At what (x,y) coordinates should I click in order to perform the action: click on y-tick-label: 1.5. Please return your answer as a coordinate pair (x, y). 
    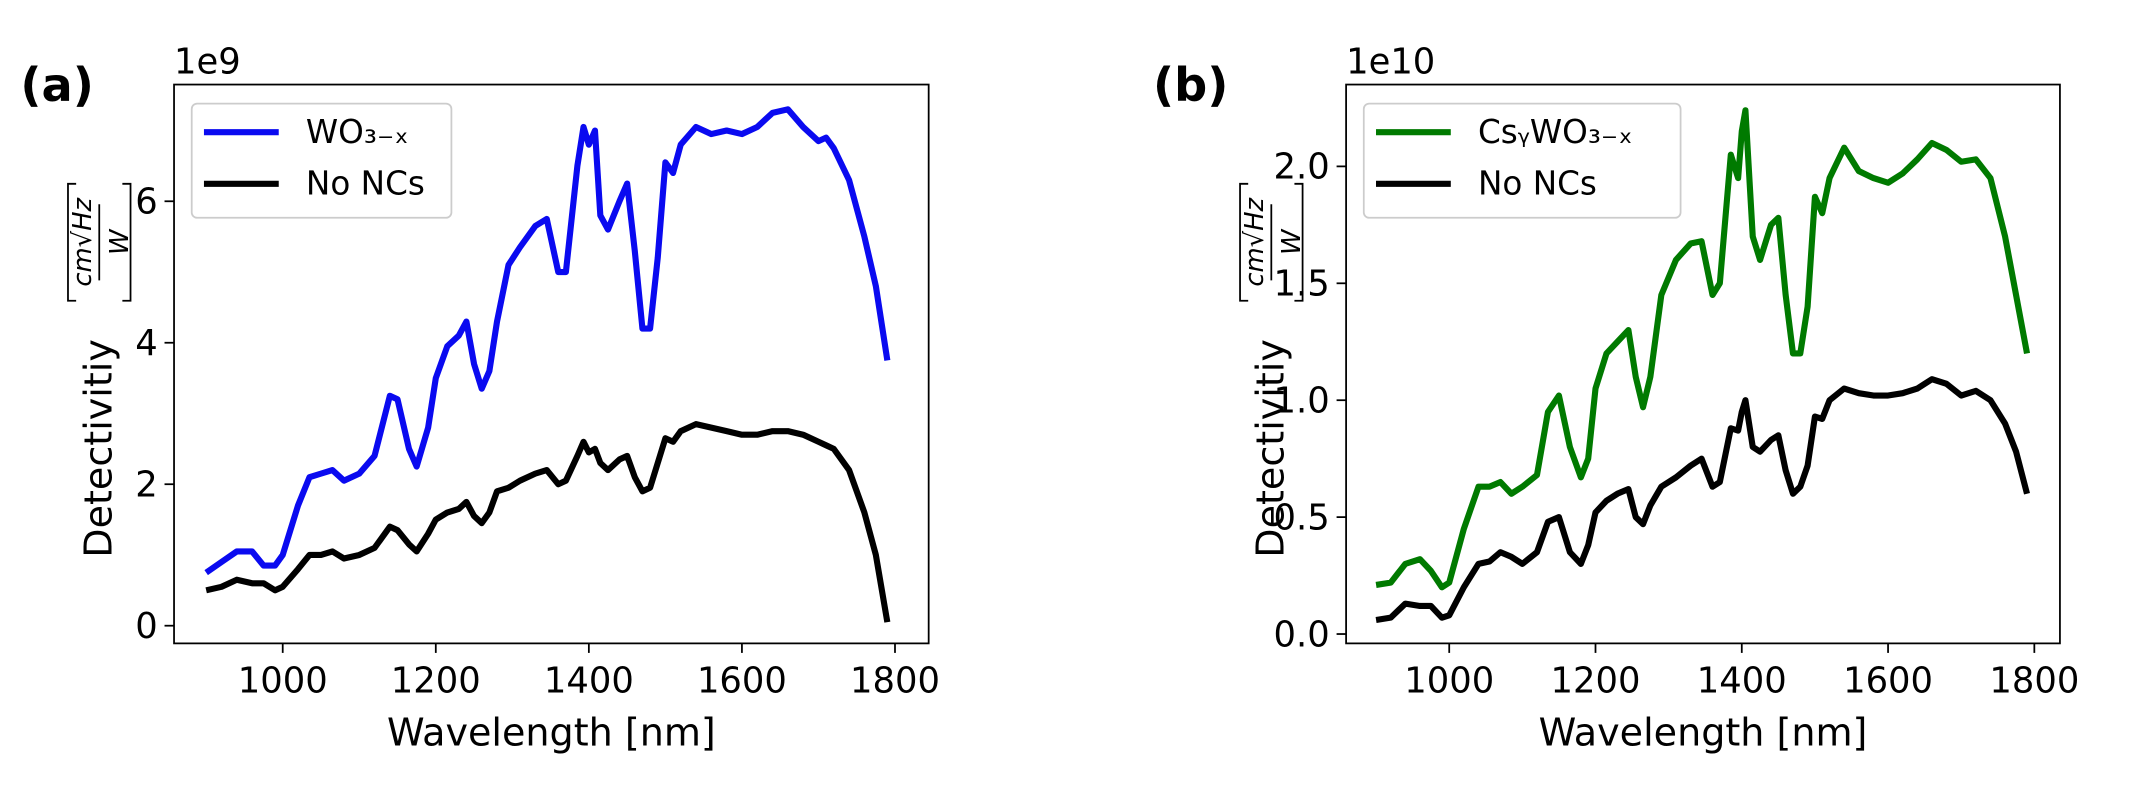
    Looking at the image, I should click on (1302, 284).